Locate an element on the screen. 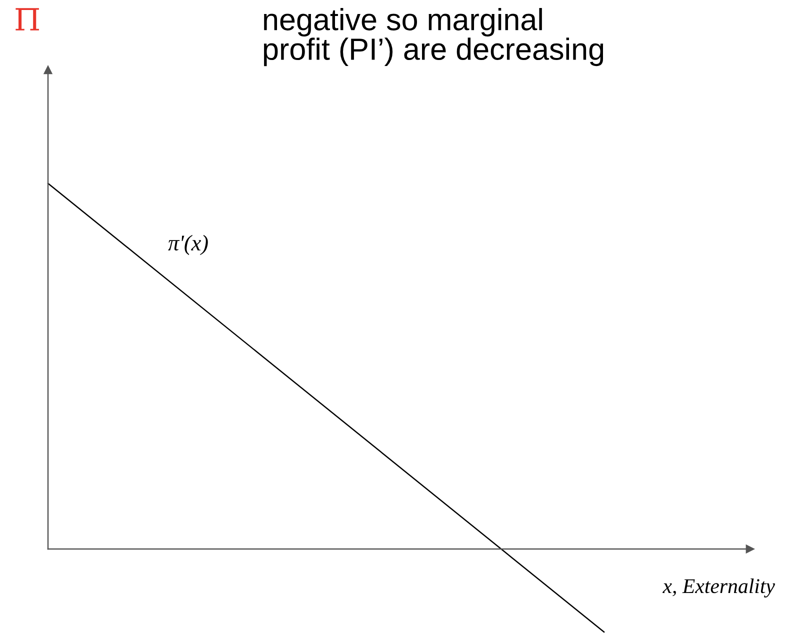  text: Π is located at coordinates (27, 19).